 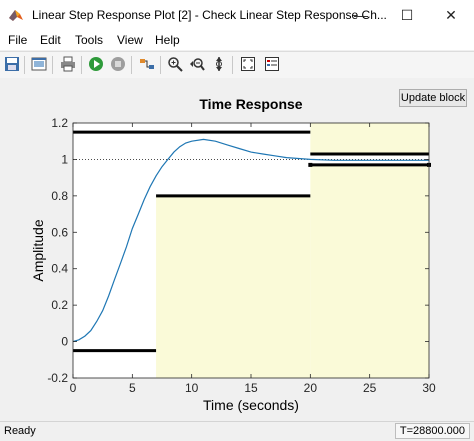 What do you see at coordinates (57, 378) in the screenshot?
I see `y-tick-label: -0.2` at bounding box center [57, 378].